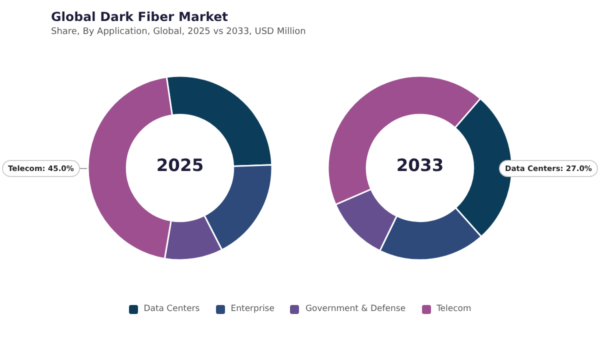 The width and height of the screenshot is (600, 338). What do you see at coordinates (252, 309) in the screenshot?
I see `legend-label: Enterprise` at bounding box center [252, 309].